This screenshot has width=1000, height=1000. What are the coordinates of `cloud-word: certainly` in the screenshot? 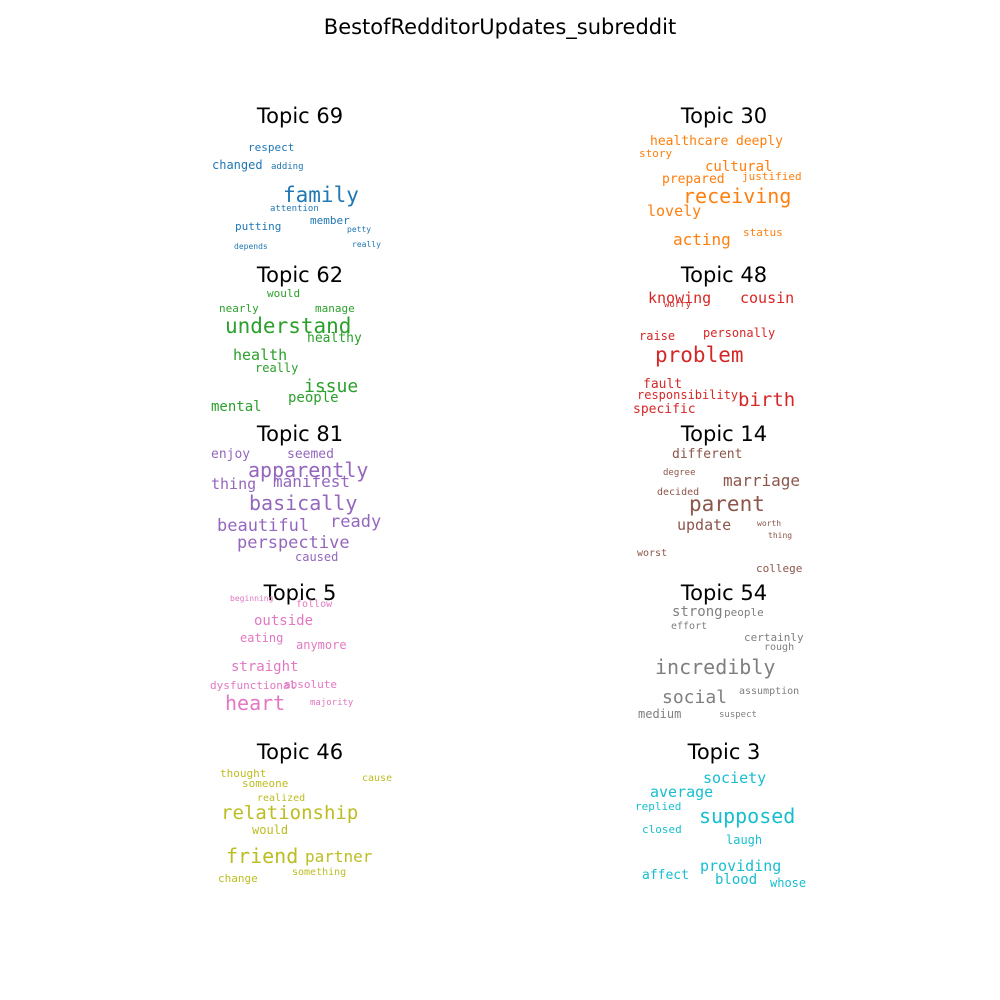 It's located at (774, 637).